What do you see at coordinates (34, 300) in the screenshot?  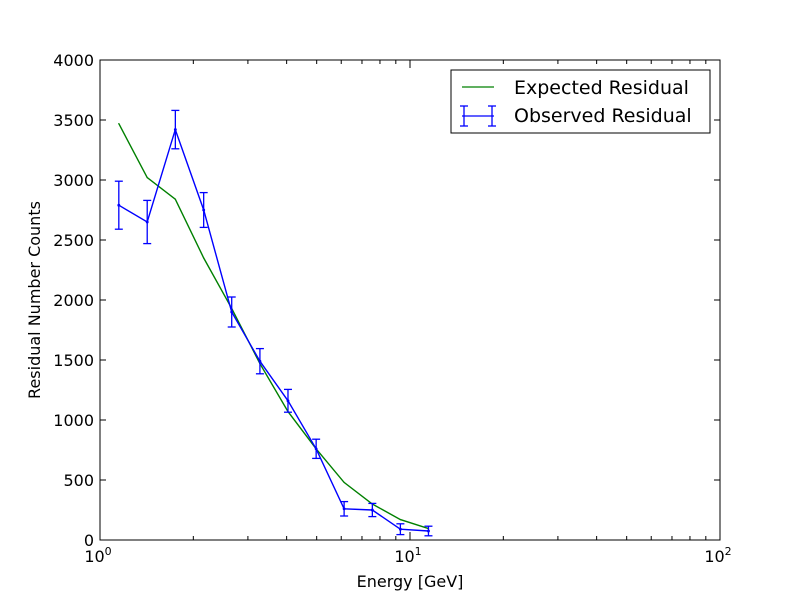 I see `y-axis-title: Residual Number Counts` at bounding box center [34, 300].